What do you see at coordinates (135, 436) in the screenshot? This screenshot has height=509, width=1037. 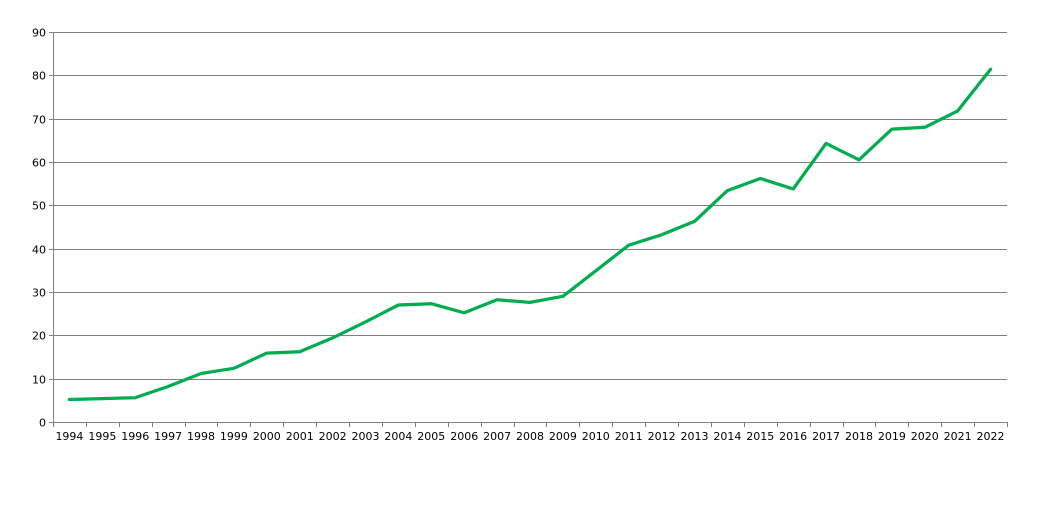 I see `x-axis-label: 1996` at bounding box center [135, 436].